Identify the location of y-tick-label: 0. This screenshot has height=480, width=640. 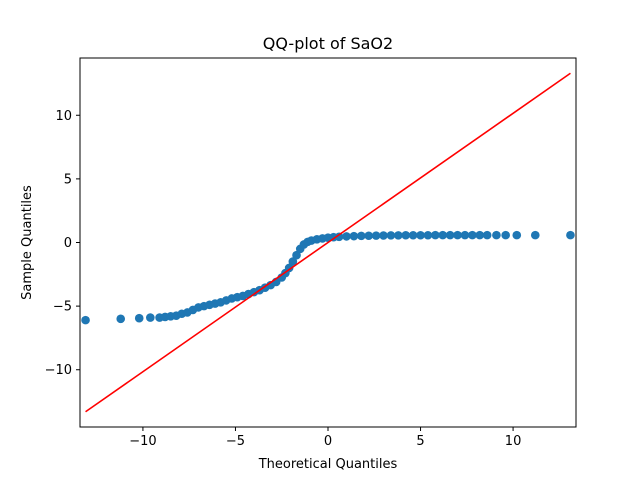
(68, 243).